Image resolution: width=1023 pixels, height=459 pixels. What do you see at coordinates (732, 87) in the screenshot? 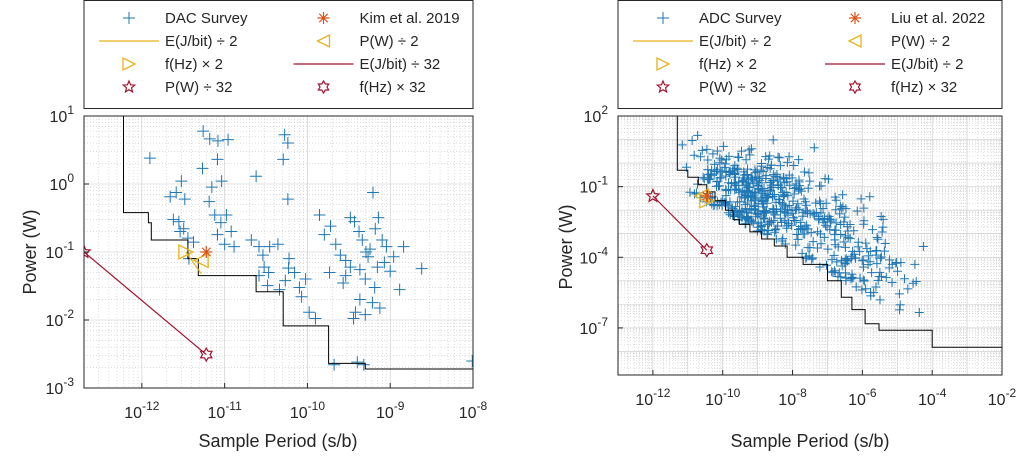
I see `adc-legend-label: P(W) ÷ 32` at bounding box center [732, 87].